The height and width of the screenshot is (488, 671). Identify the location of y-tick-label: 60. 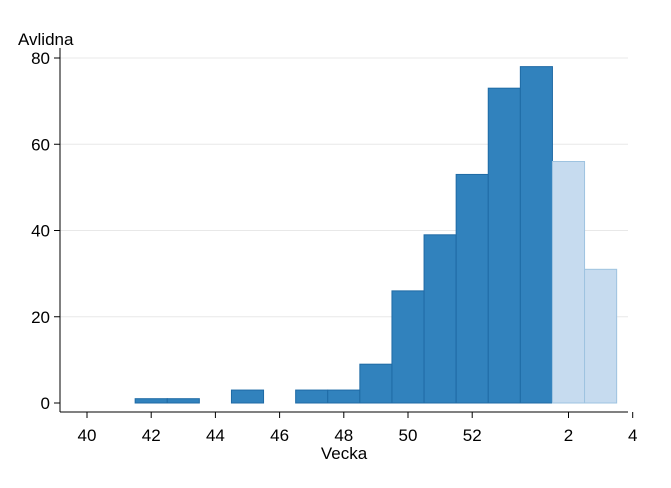
(40, 144).